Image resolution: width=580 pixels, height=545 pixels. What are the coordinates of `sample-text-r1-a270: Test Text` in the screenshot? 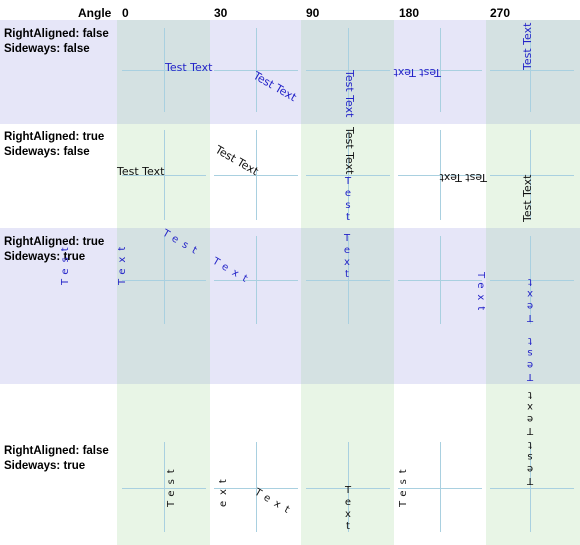 It's located at (527, 46).